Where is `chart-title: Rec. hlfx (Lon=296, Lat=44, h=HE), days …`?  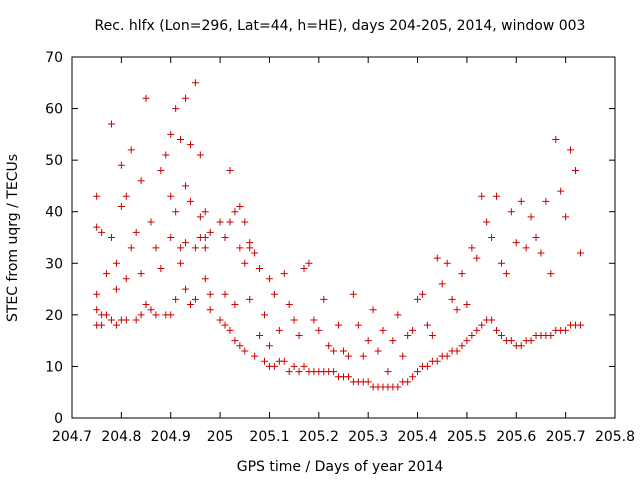 chart-title: Rec. hlfx (Lon=296, Lat=44, h=HE), days … is located at coordinates (340, 26).